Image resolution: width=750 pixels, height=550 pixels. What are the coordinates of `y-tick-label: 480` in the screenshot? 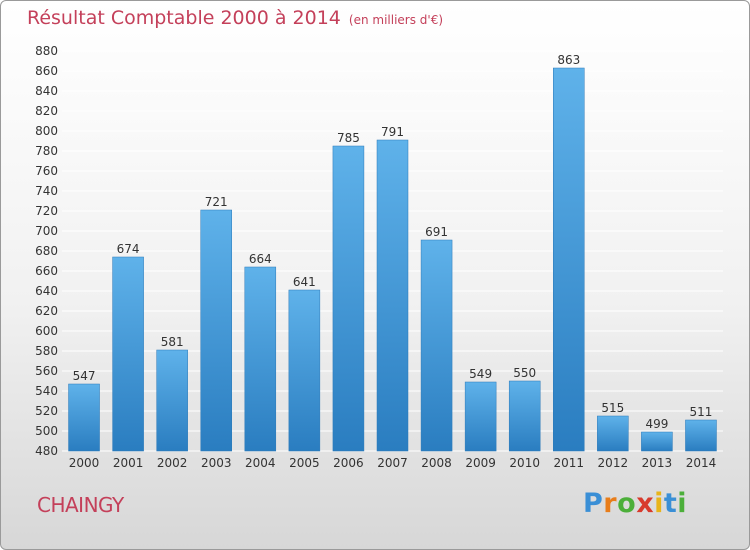 It's located at (46, 451).